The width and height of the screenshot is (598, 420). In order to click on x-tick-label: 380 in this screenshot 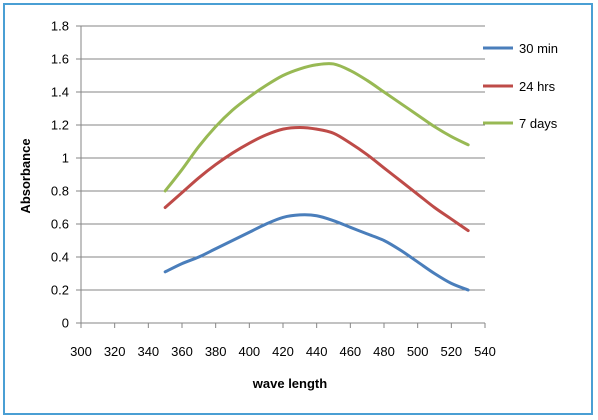, I will do `click(216, 351)`.